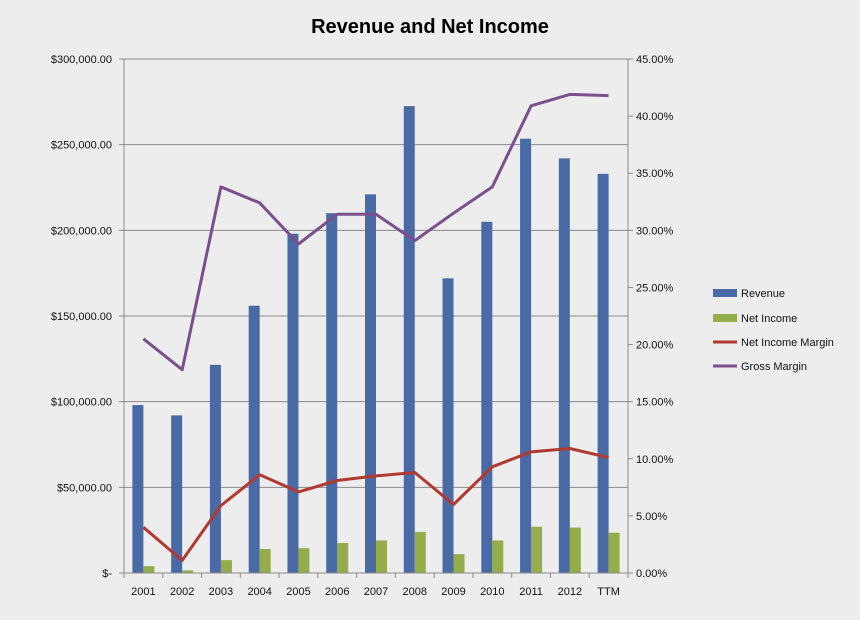 The image size is (860, 620). What do you see at coordinates (531, 592) in the screenshot?
I see `x-tick-label: 2011` at bounding box center [531, 592].